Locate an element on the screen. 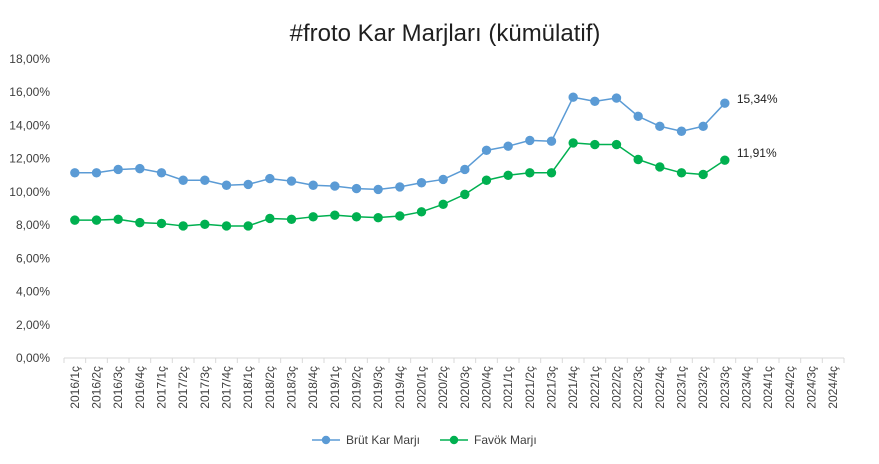 This screenshot has height=464, width=879. x-tick-label: 2019/3ç is located at coordinates (378, 387).